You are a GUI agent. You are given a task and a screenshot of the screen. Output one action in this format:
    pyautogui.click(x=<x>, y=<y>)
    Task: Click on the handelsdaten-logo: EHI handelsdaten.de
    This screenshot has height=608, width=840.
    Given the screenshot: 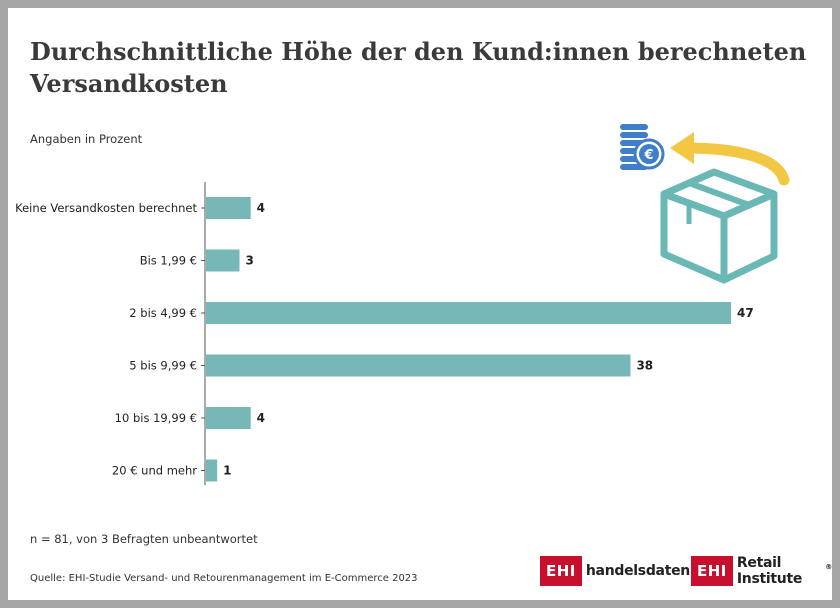 What is the action you would take?
    pyautogui.click(x=627, y=571)
    